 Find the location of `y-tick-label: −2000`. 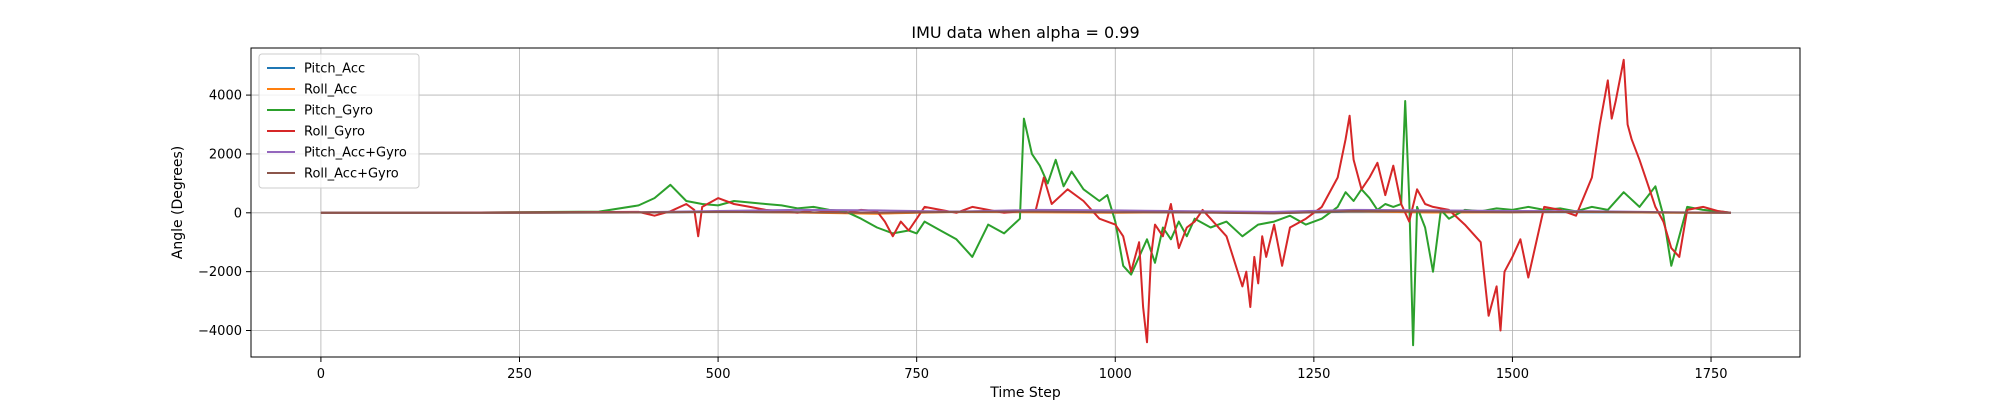

y-tick-label: −2000 is located at coordinates (220, 272).